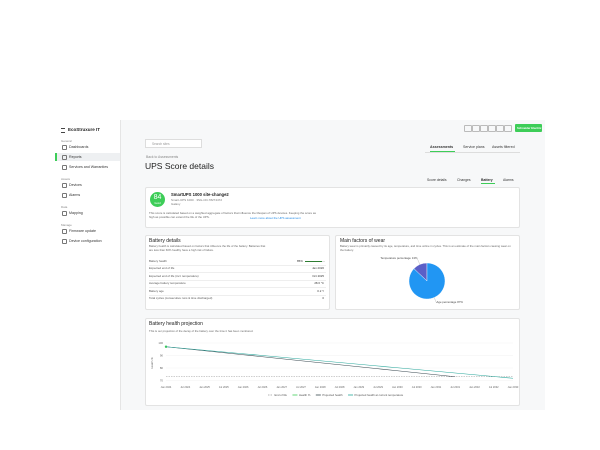 The image size is (600, 450). Describe the element at coordinates (313, 261) in the screenshot. I see `health-bar` at that location.